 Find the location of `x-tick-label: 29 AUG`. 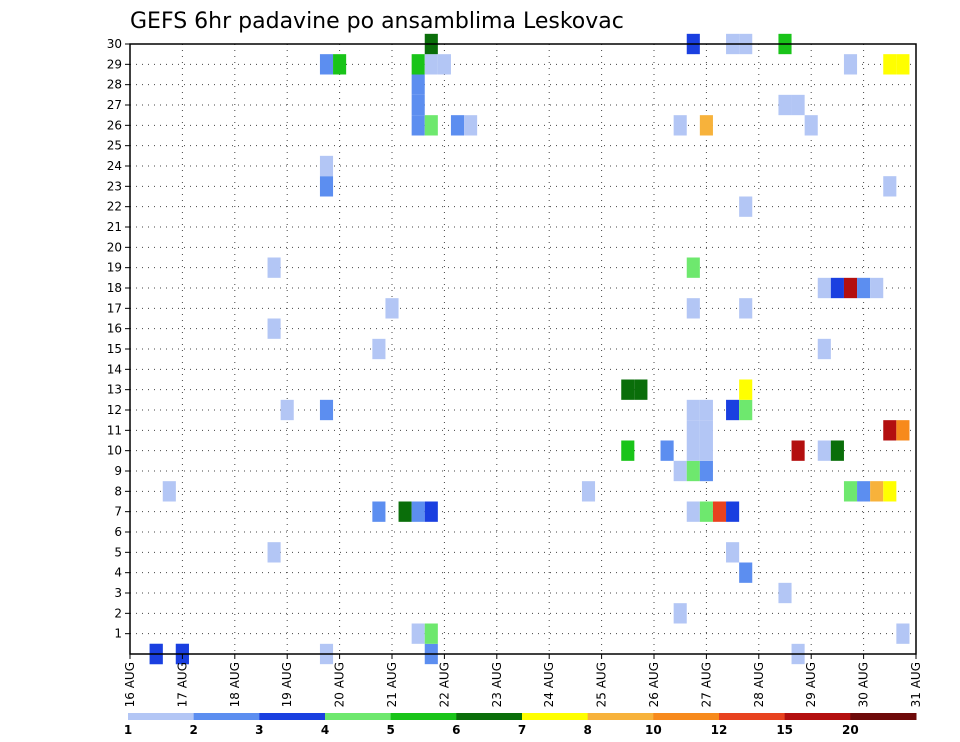

x-tick-label: 29 AUG is located at coordinates (811, 684).